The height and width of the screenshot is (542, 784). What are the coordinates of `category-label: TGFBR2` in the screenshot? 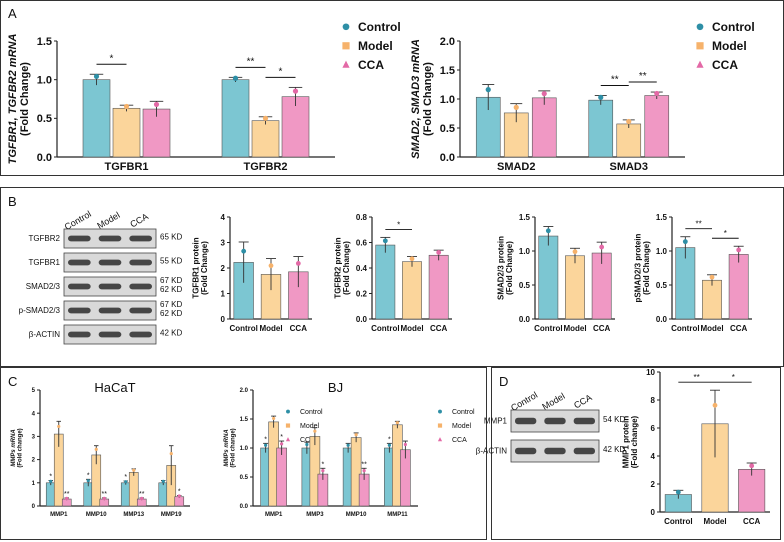 It's located at (266, 167).